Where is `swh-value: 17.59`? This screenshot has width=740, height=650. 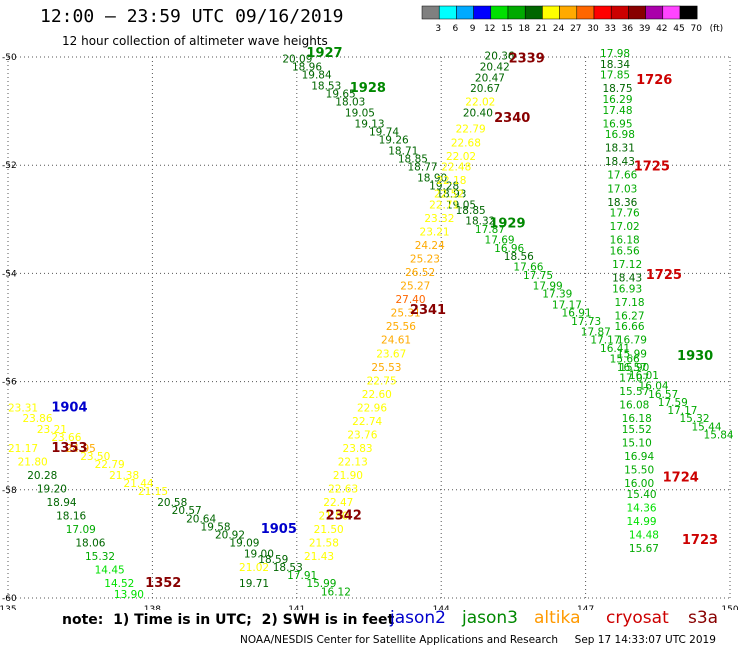
swh-value: 17.59 is located at coordinates (673, 403).